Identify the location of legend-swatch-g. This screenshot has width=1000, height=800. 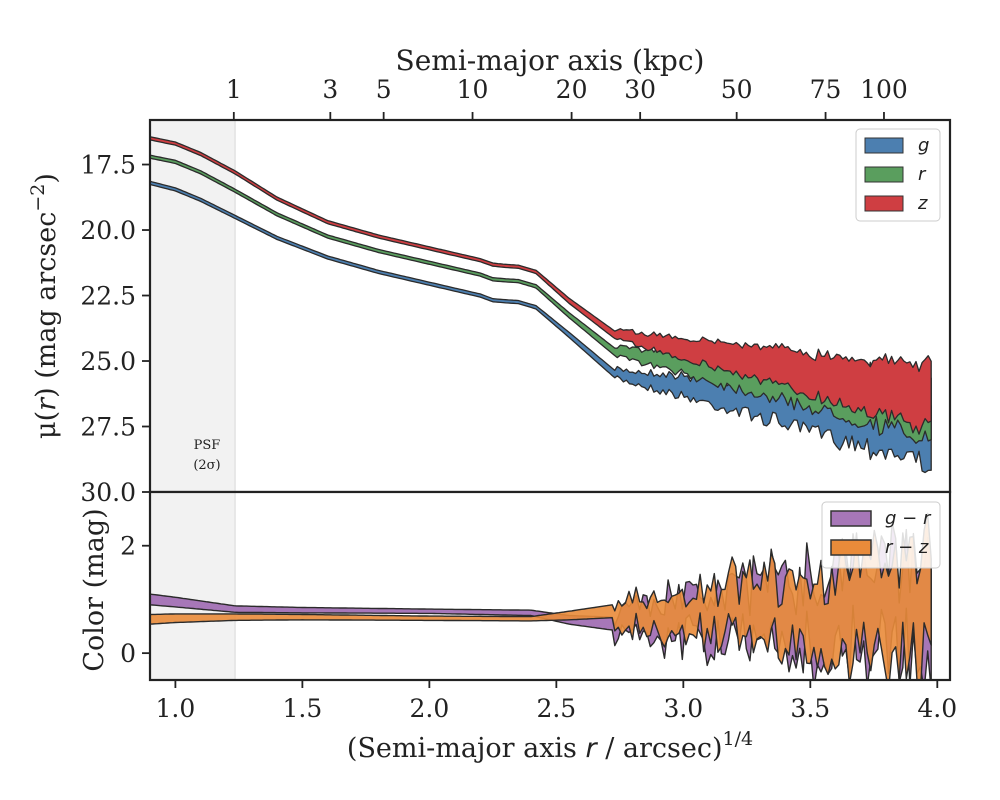
(884, 145).